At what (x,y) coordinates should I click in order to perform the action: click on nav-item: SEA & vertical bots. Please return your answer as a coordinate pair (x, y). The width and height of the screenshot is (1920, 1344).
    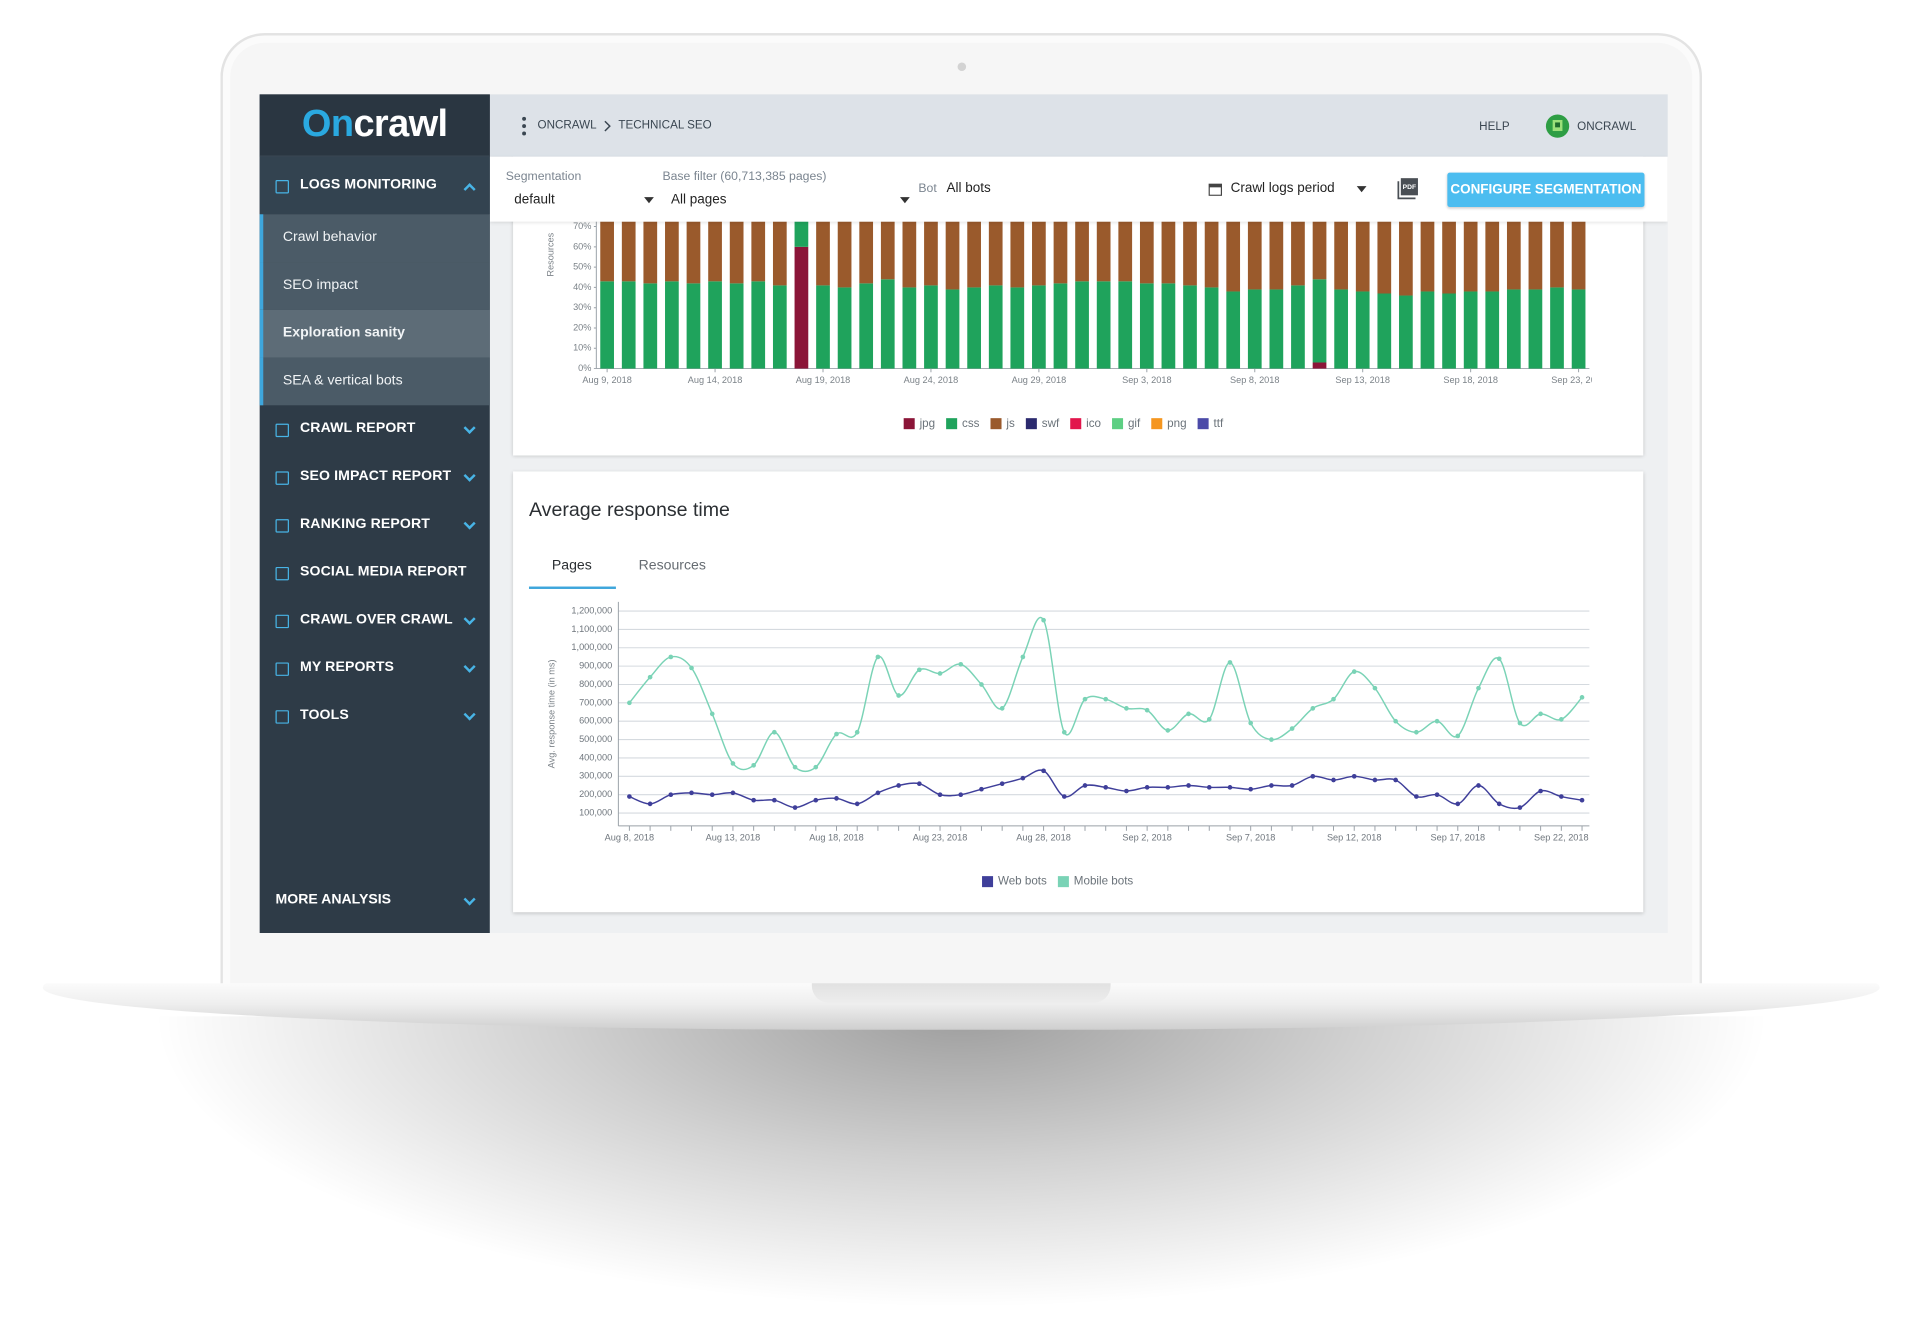
    Looking at the image, I should click on (374, 381).